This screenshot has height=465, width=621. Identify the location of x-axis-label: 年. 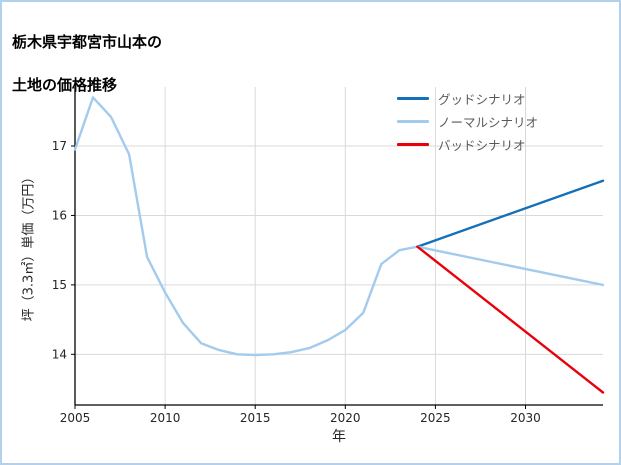
(339, 437).